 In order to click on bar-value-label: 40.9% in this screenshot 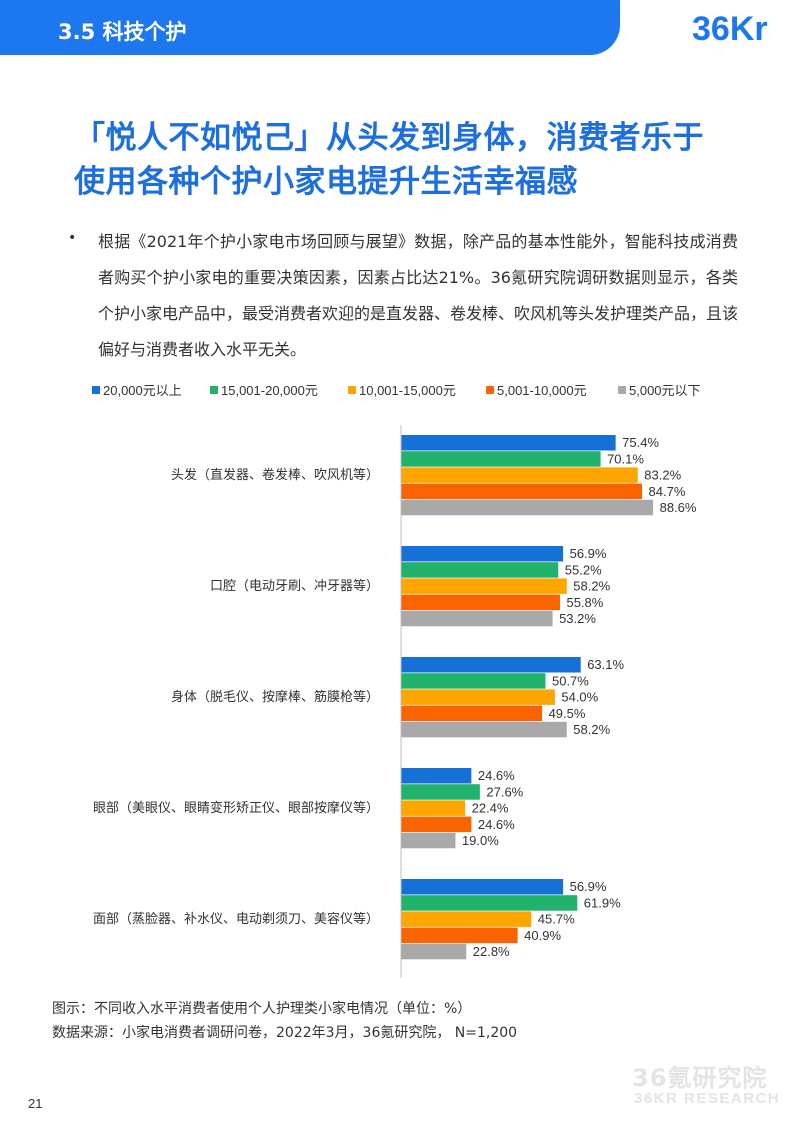, I will do `click(542, 935)`.